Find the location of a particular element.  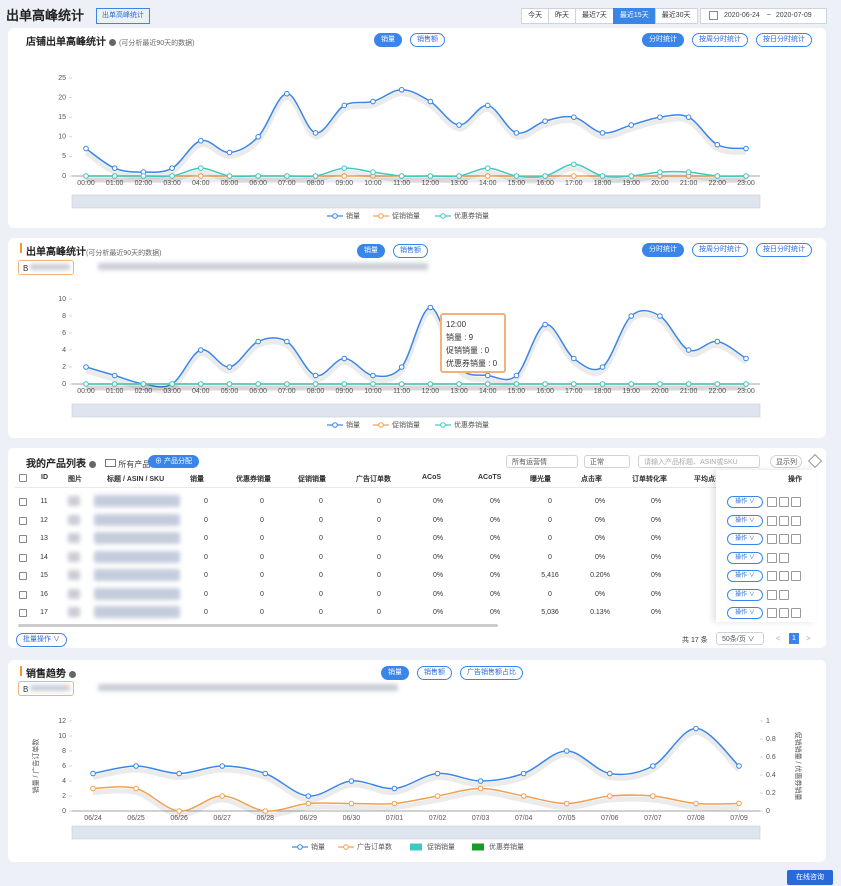

page-size: 50条/页 ∨ is located at coordinates (740, 638).